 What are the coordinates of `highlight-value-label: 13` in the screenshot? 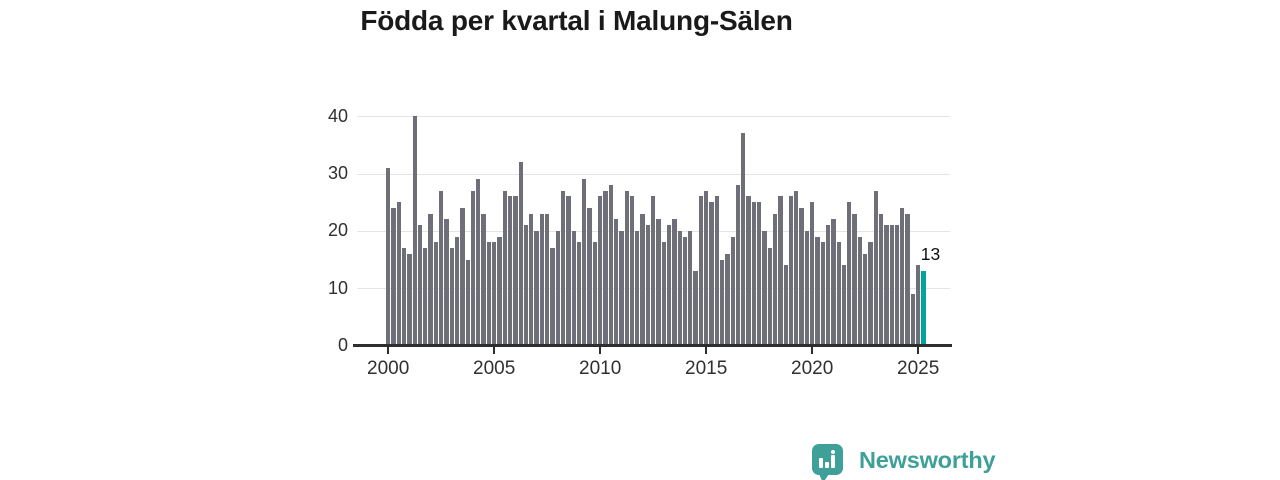 It's located at (930, 253).